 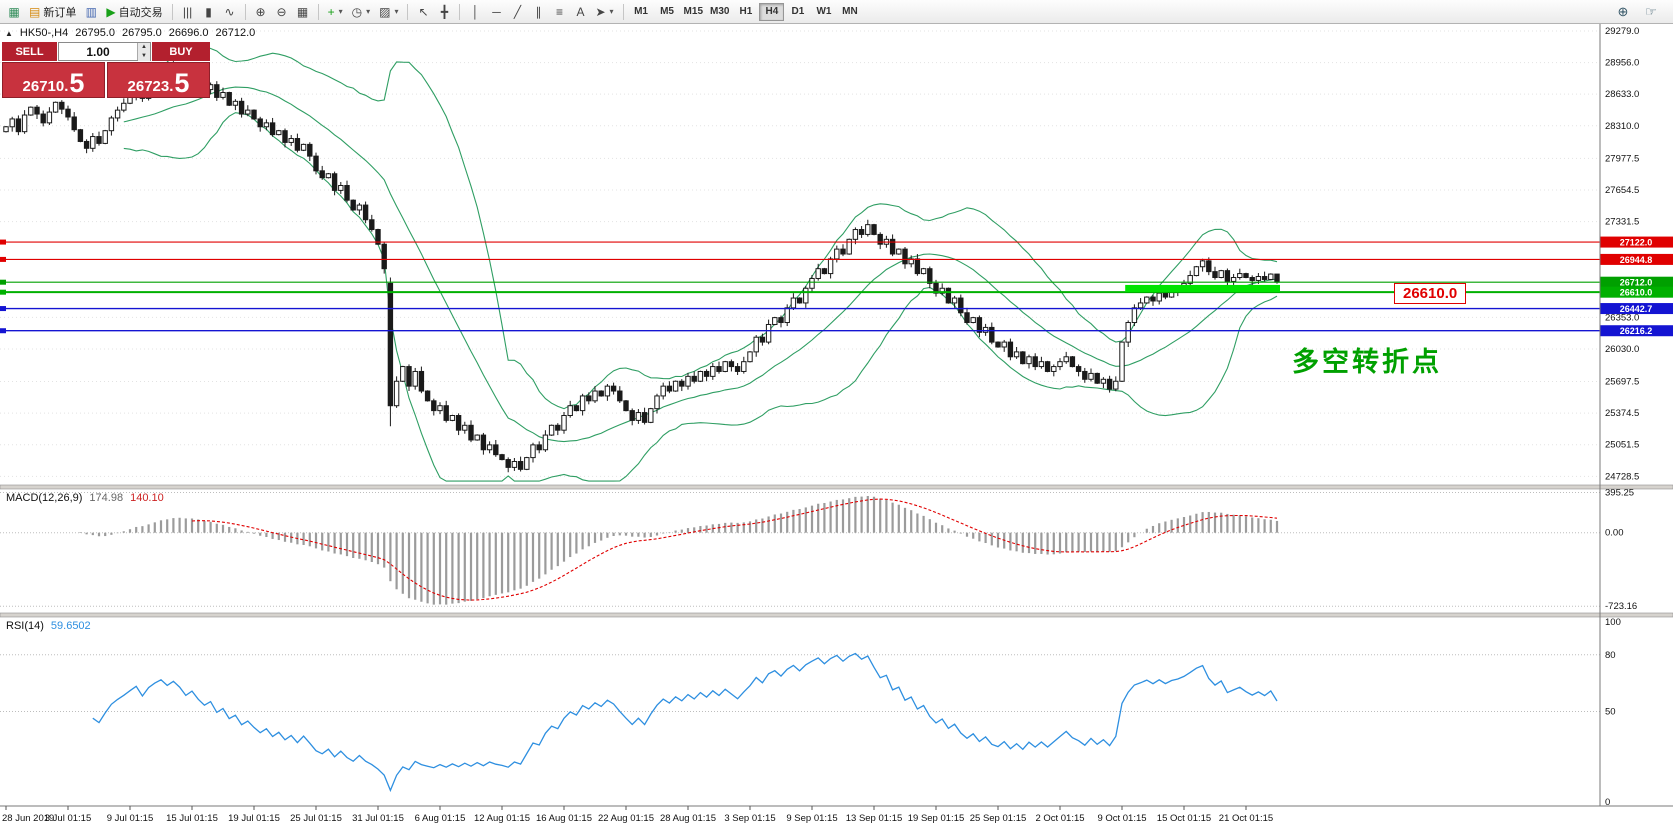 What do you see at coordinates (9, 33) in the screenshot?
I see `collapse-triangle-icon: ▲` at bounding box center [9, 33].